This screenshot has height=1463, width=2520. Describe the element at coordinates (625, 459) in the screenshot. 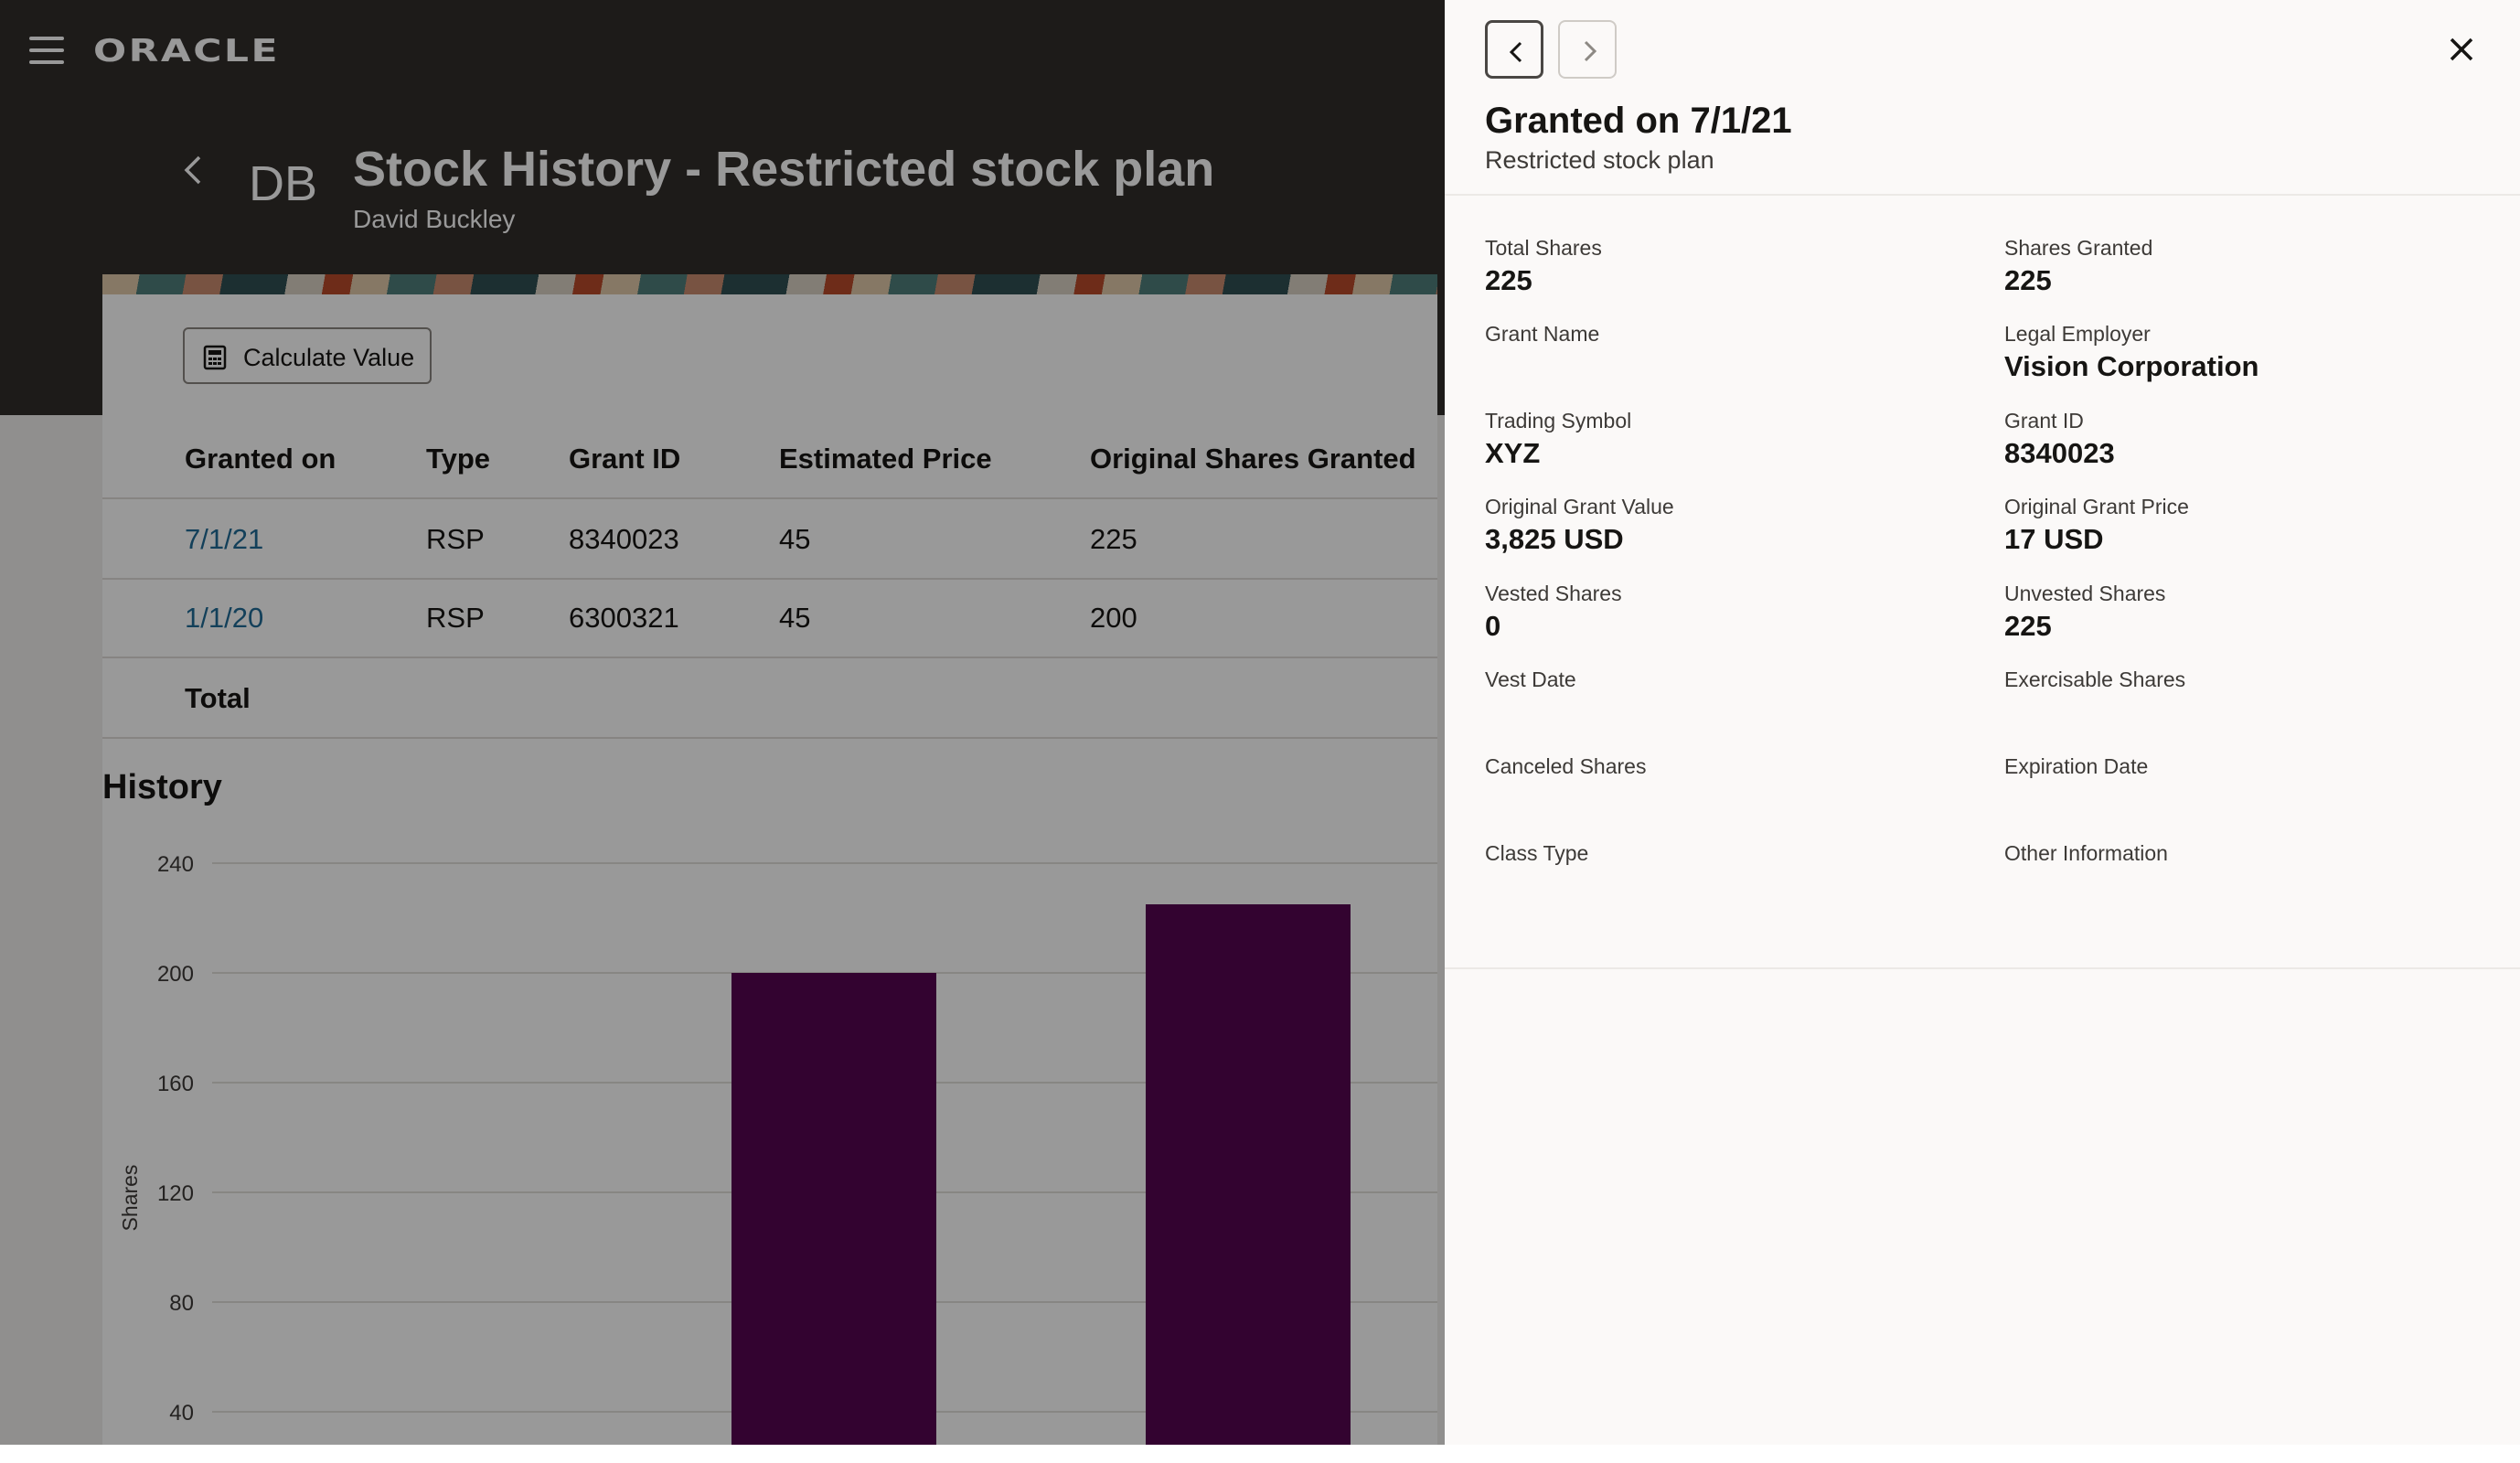

I see `column-header-grant-id: Grant ID` at that location.